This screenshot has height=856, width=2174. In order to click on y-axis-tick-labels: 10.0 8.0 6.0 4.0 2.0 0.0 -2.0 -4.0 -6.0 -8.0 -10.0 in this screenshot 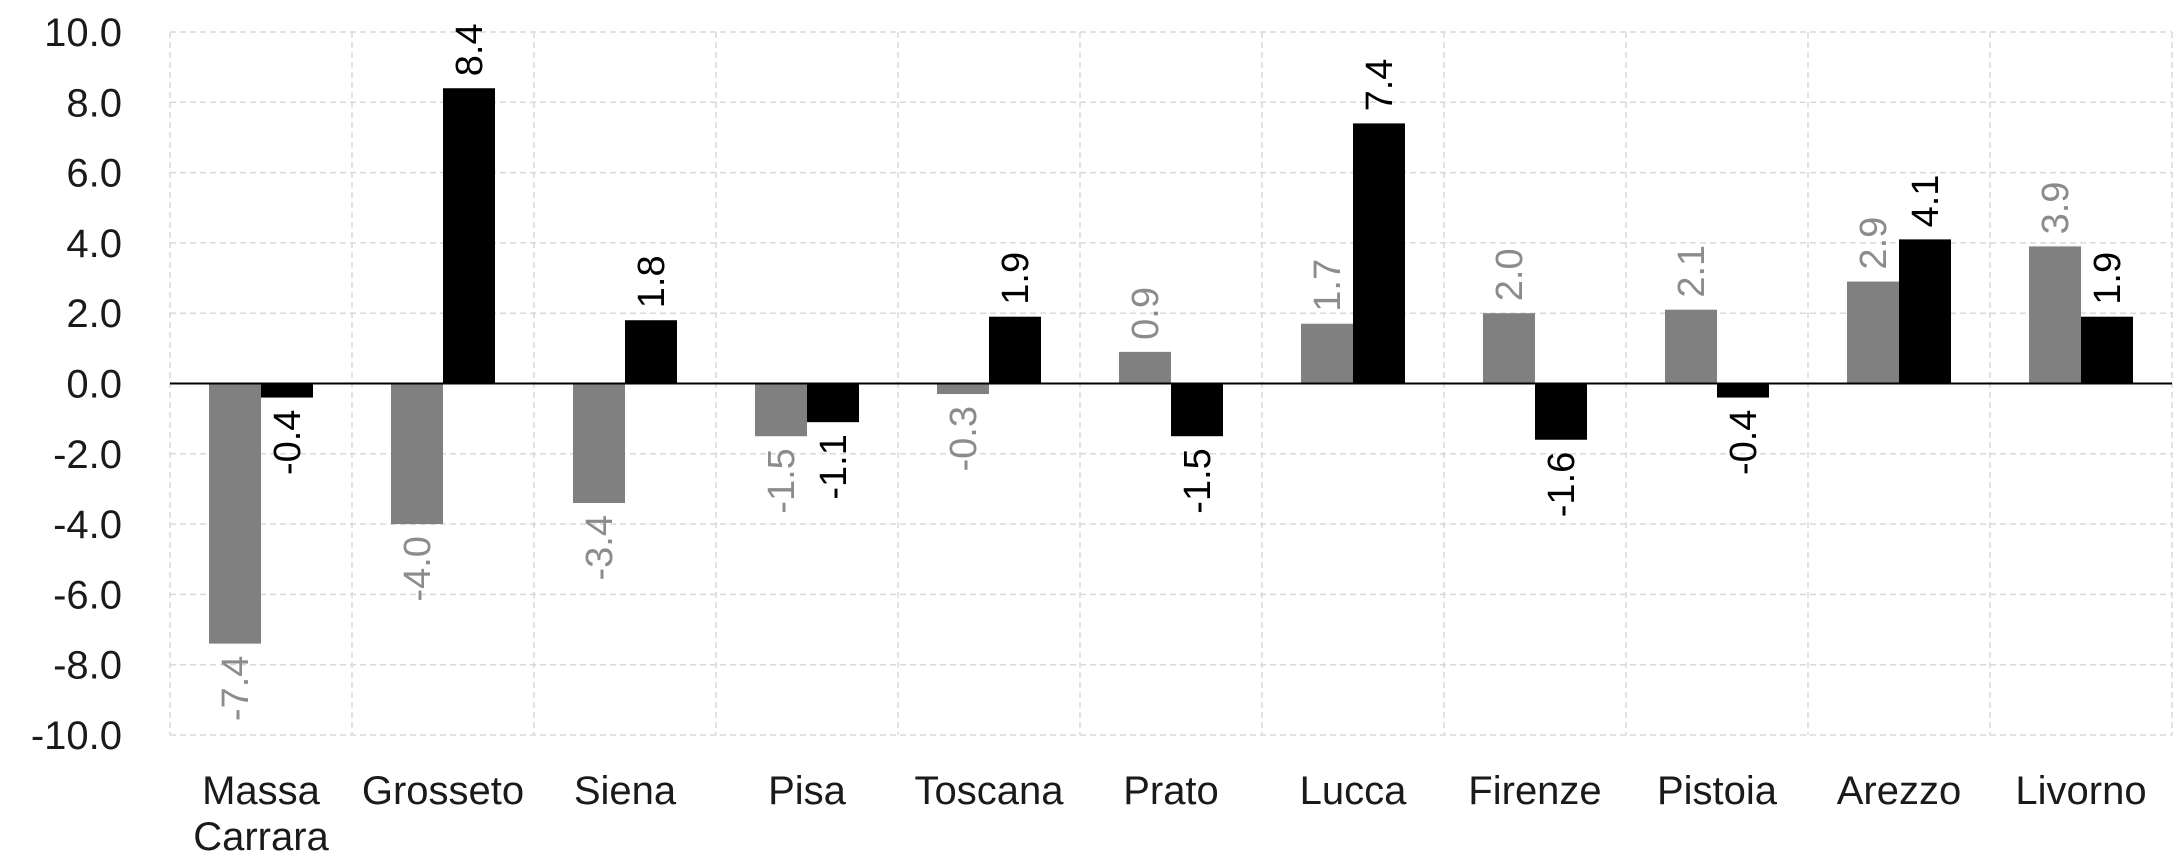, I will do `click(76, 384)`.